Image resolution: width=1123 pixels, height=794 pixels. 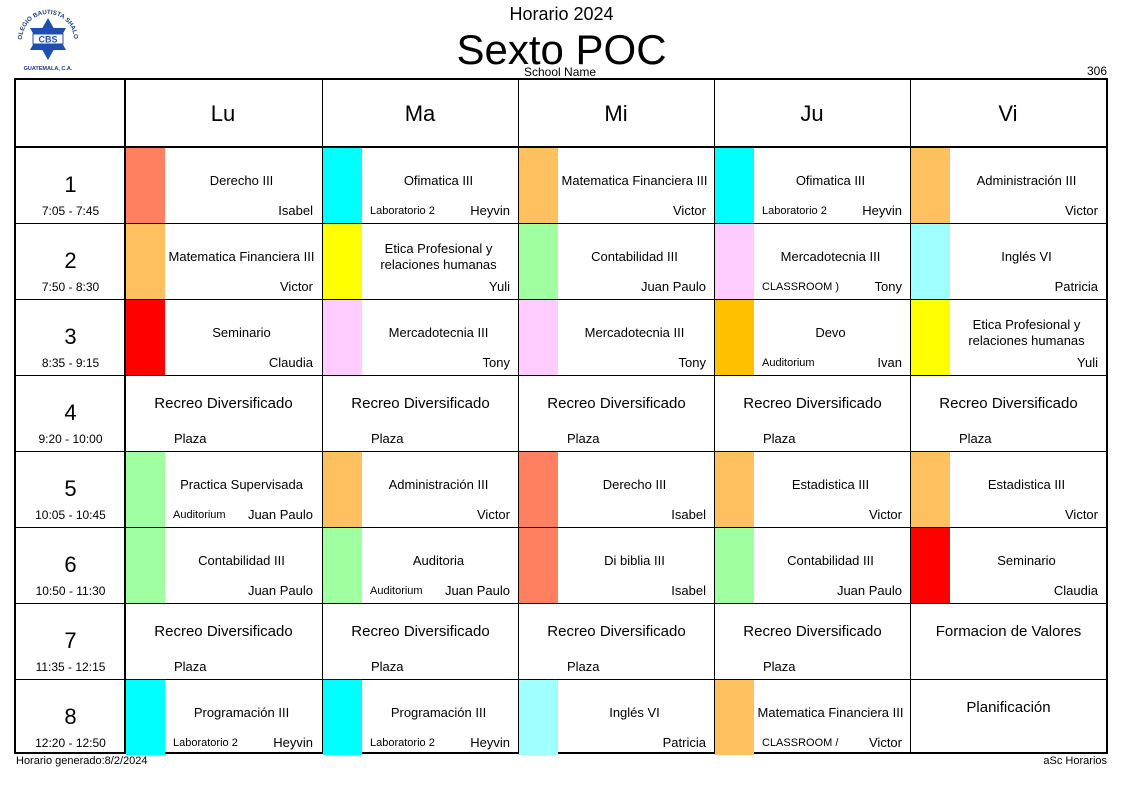 What do you see at coordinates (1026, 332) in the screenshot?
I see `subject-name: Etica Profesional y relaciones humanas` at bounding box center [1026, 332].